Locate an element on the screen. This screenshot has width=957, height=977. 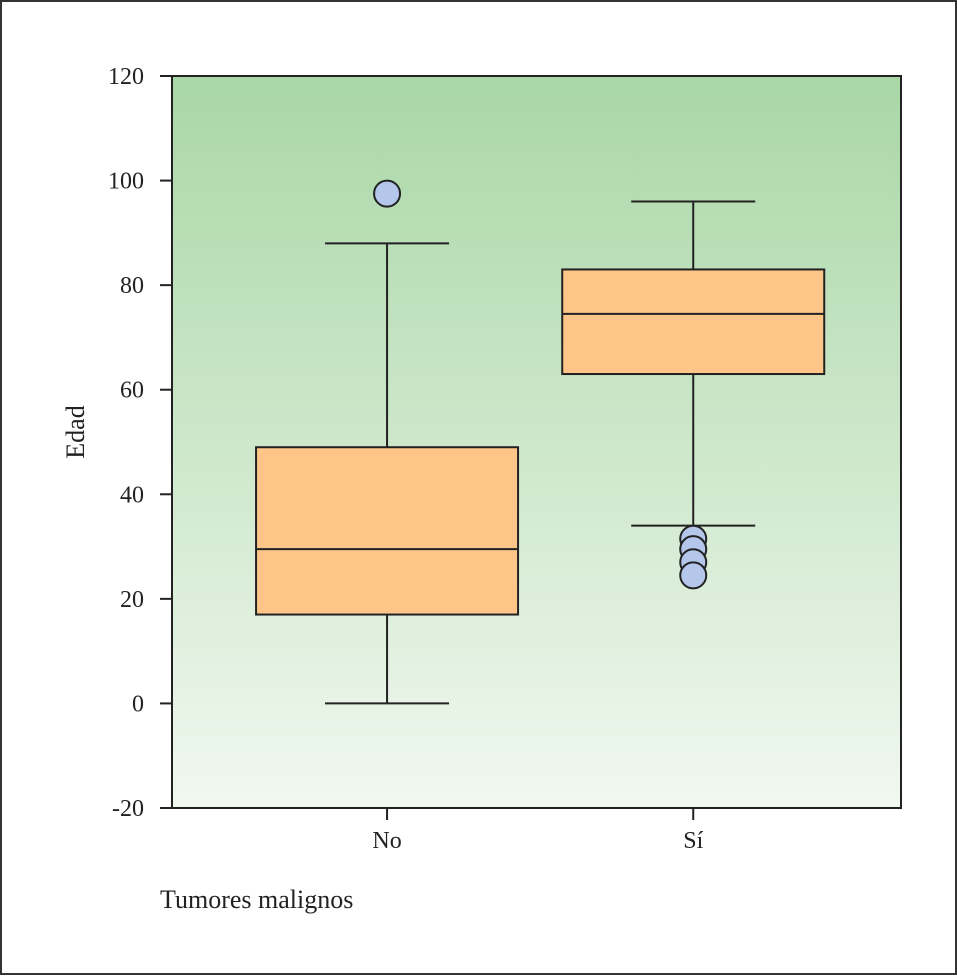
y-tick-label: 80 is located at coordinates (132, 286).